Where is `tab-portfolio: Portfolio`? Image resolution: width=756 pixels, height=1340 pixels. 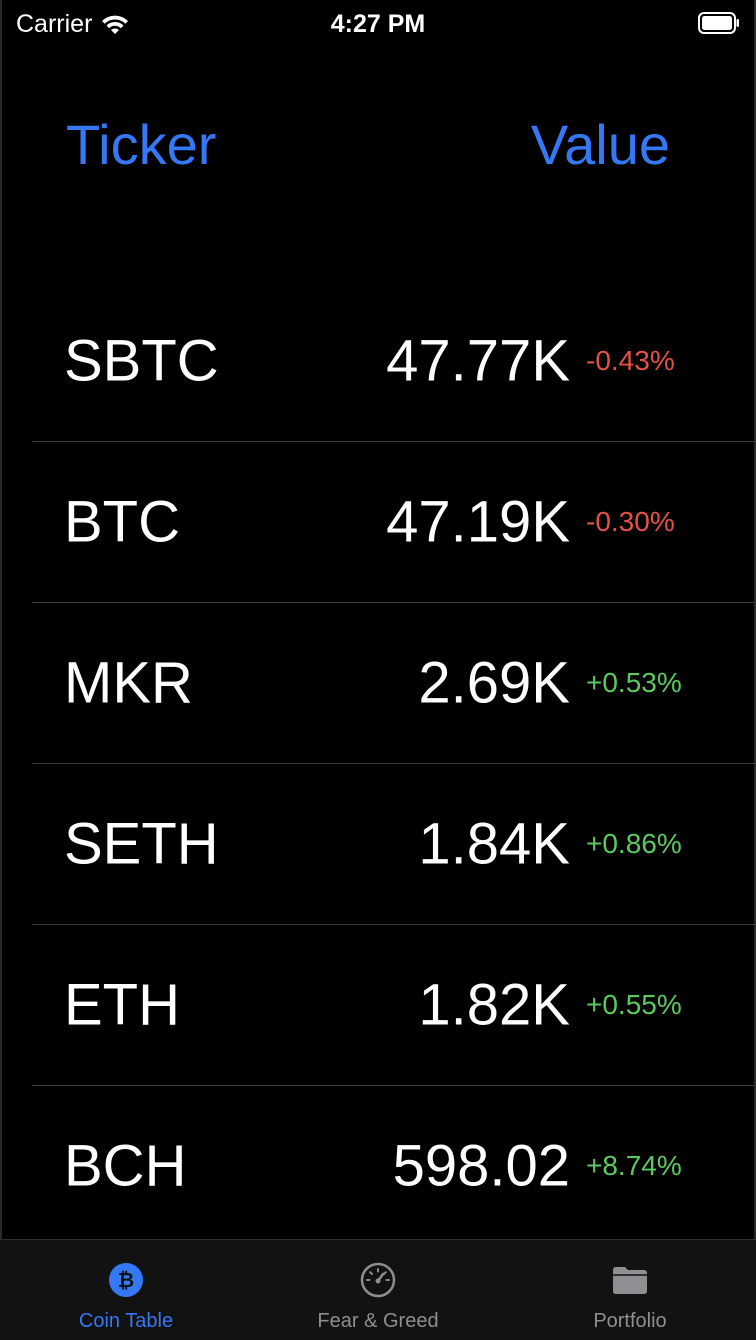 tab-portfolio: Portfolio is located at coordinates (630, 1290).